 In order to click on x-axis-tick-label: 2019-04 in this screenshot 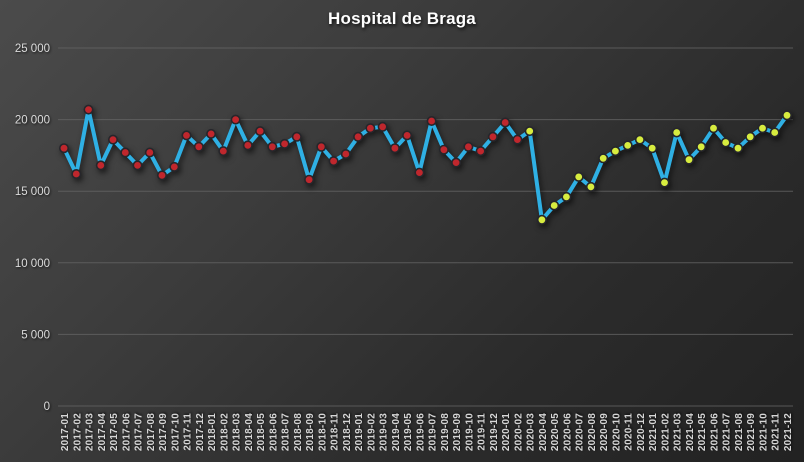, I will do `click(396, 432)`.